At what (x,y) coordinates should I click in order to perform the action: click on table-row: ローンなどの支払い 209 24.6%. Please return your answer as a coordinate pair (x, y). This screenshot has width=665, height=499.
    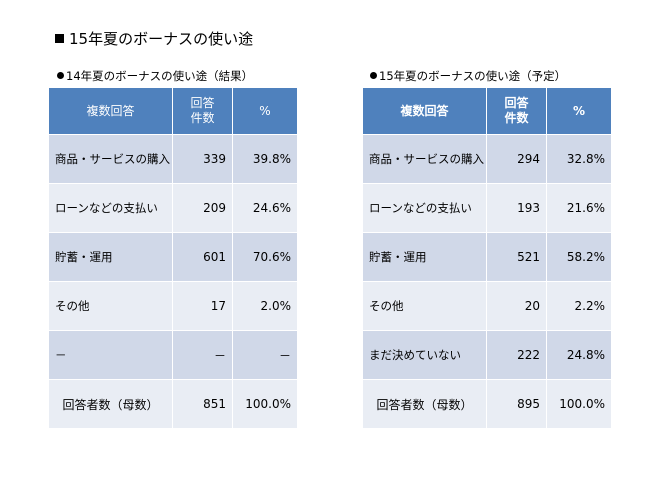
    Looking at the image, I should click on (173, 207).